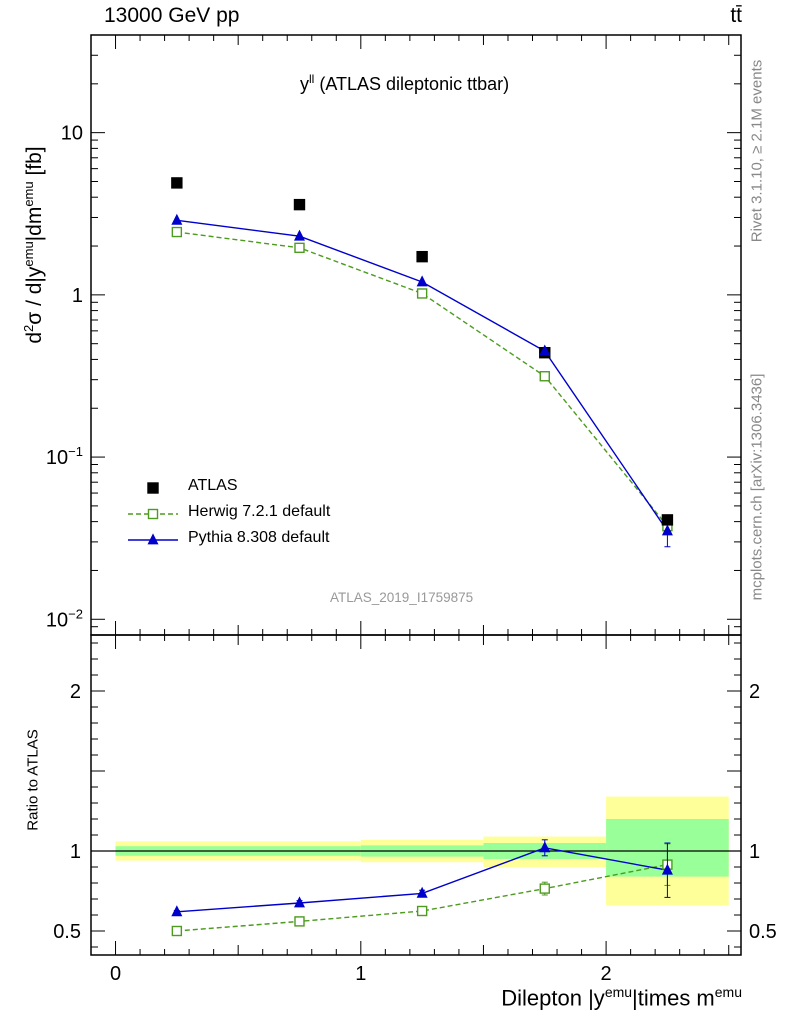 This screenshot has height=1024, width=786. What do you see at coordinates (115, 974) in the screenshot?
I see `ratio-x-tick-label-0: 0` at bounding box center [115, 974].